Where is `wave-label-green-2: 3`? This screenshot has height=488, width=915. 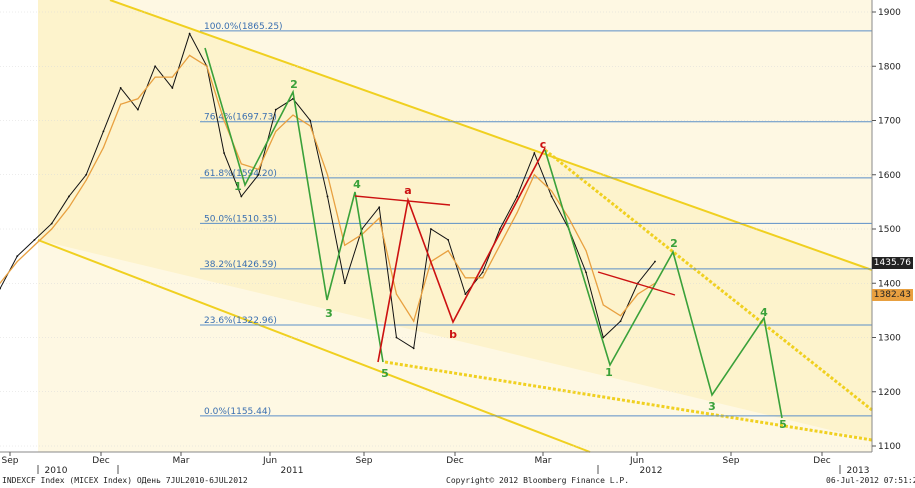 wave-label-green-2: 3 is located at coordinates (329, 313).